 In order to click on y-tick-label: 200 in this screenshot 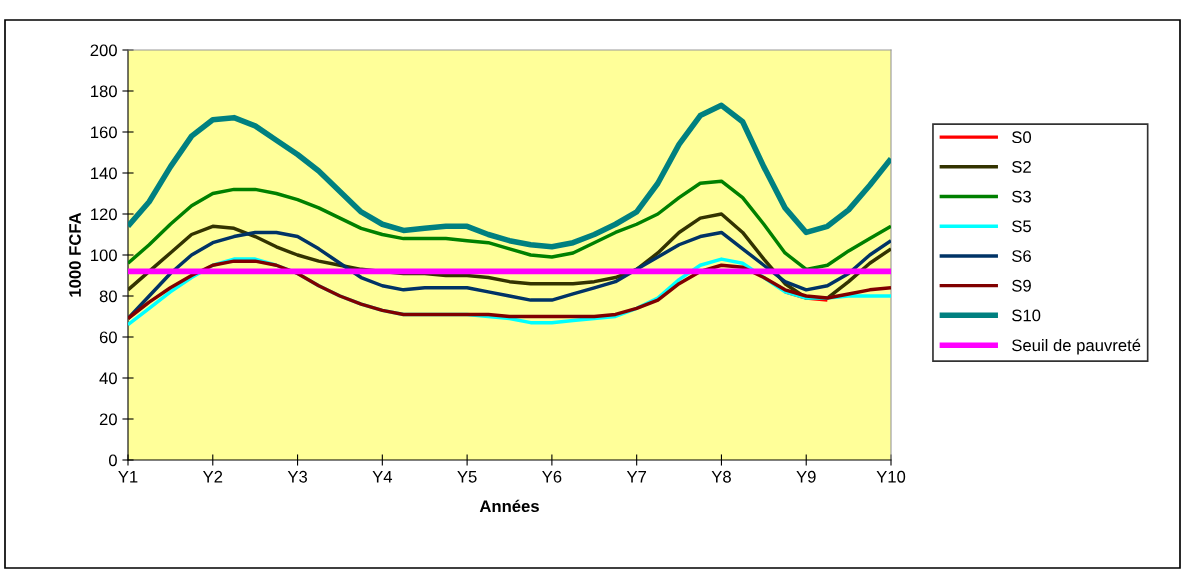, I will do `click(103, 50)`.